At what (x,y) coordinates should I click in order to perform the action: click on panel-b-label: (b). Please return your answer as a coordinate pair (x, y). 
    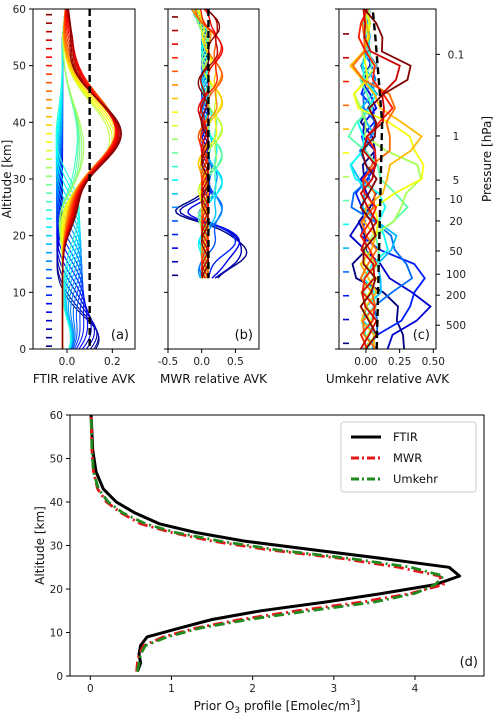
    Looking at the image, I should click on (244, 335).